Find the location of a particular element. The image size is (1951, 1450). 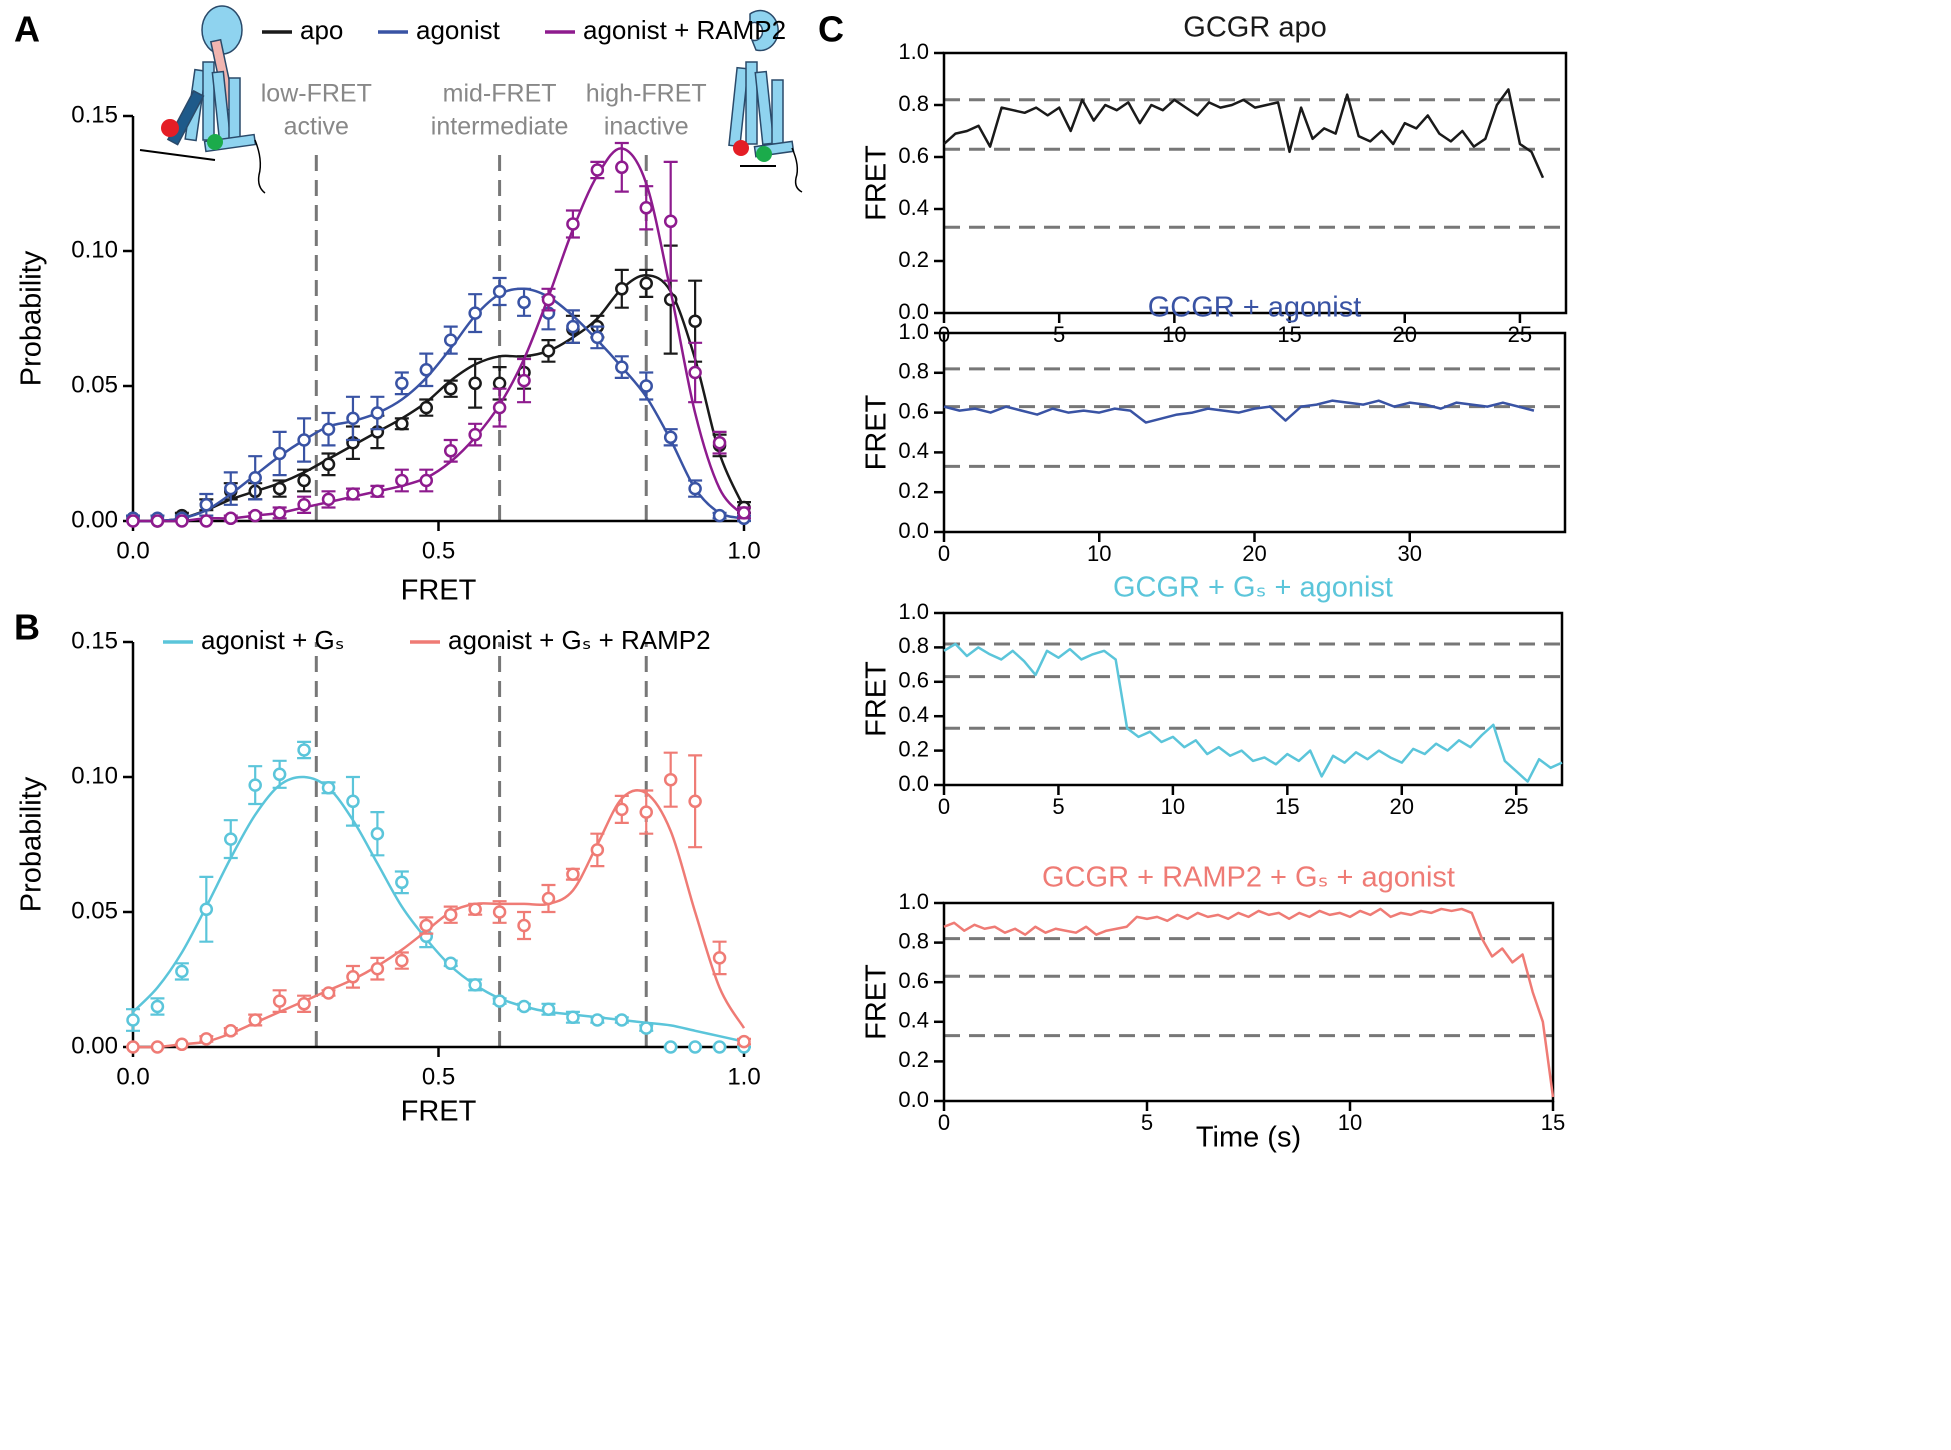

panel-label: B is located at coordinates (27, 627).